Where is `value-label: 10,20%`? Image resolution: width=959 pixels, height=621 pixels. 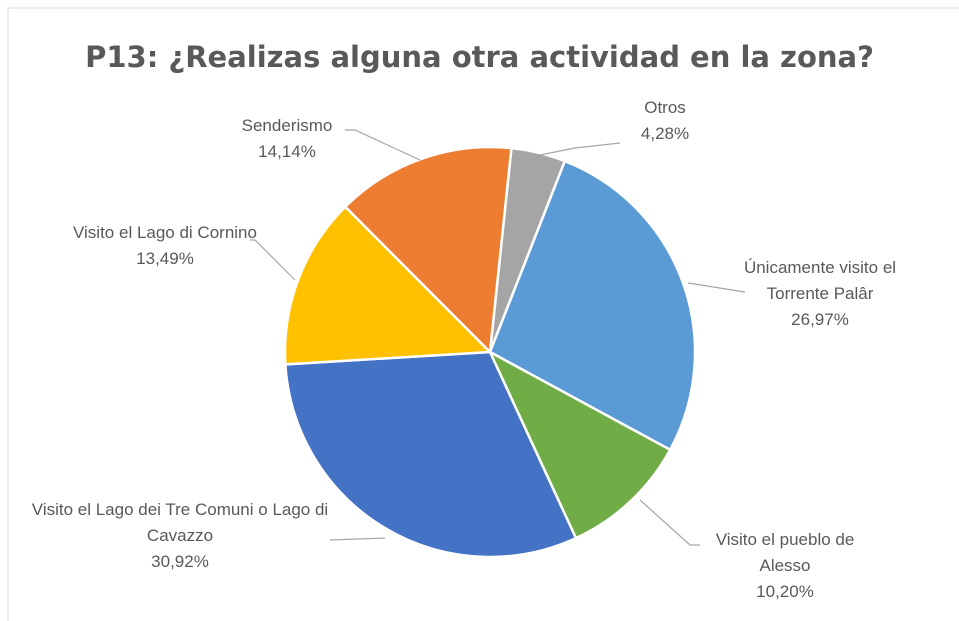 value-label: 10,20% is located at coordinates (785, 591).